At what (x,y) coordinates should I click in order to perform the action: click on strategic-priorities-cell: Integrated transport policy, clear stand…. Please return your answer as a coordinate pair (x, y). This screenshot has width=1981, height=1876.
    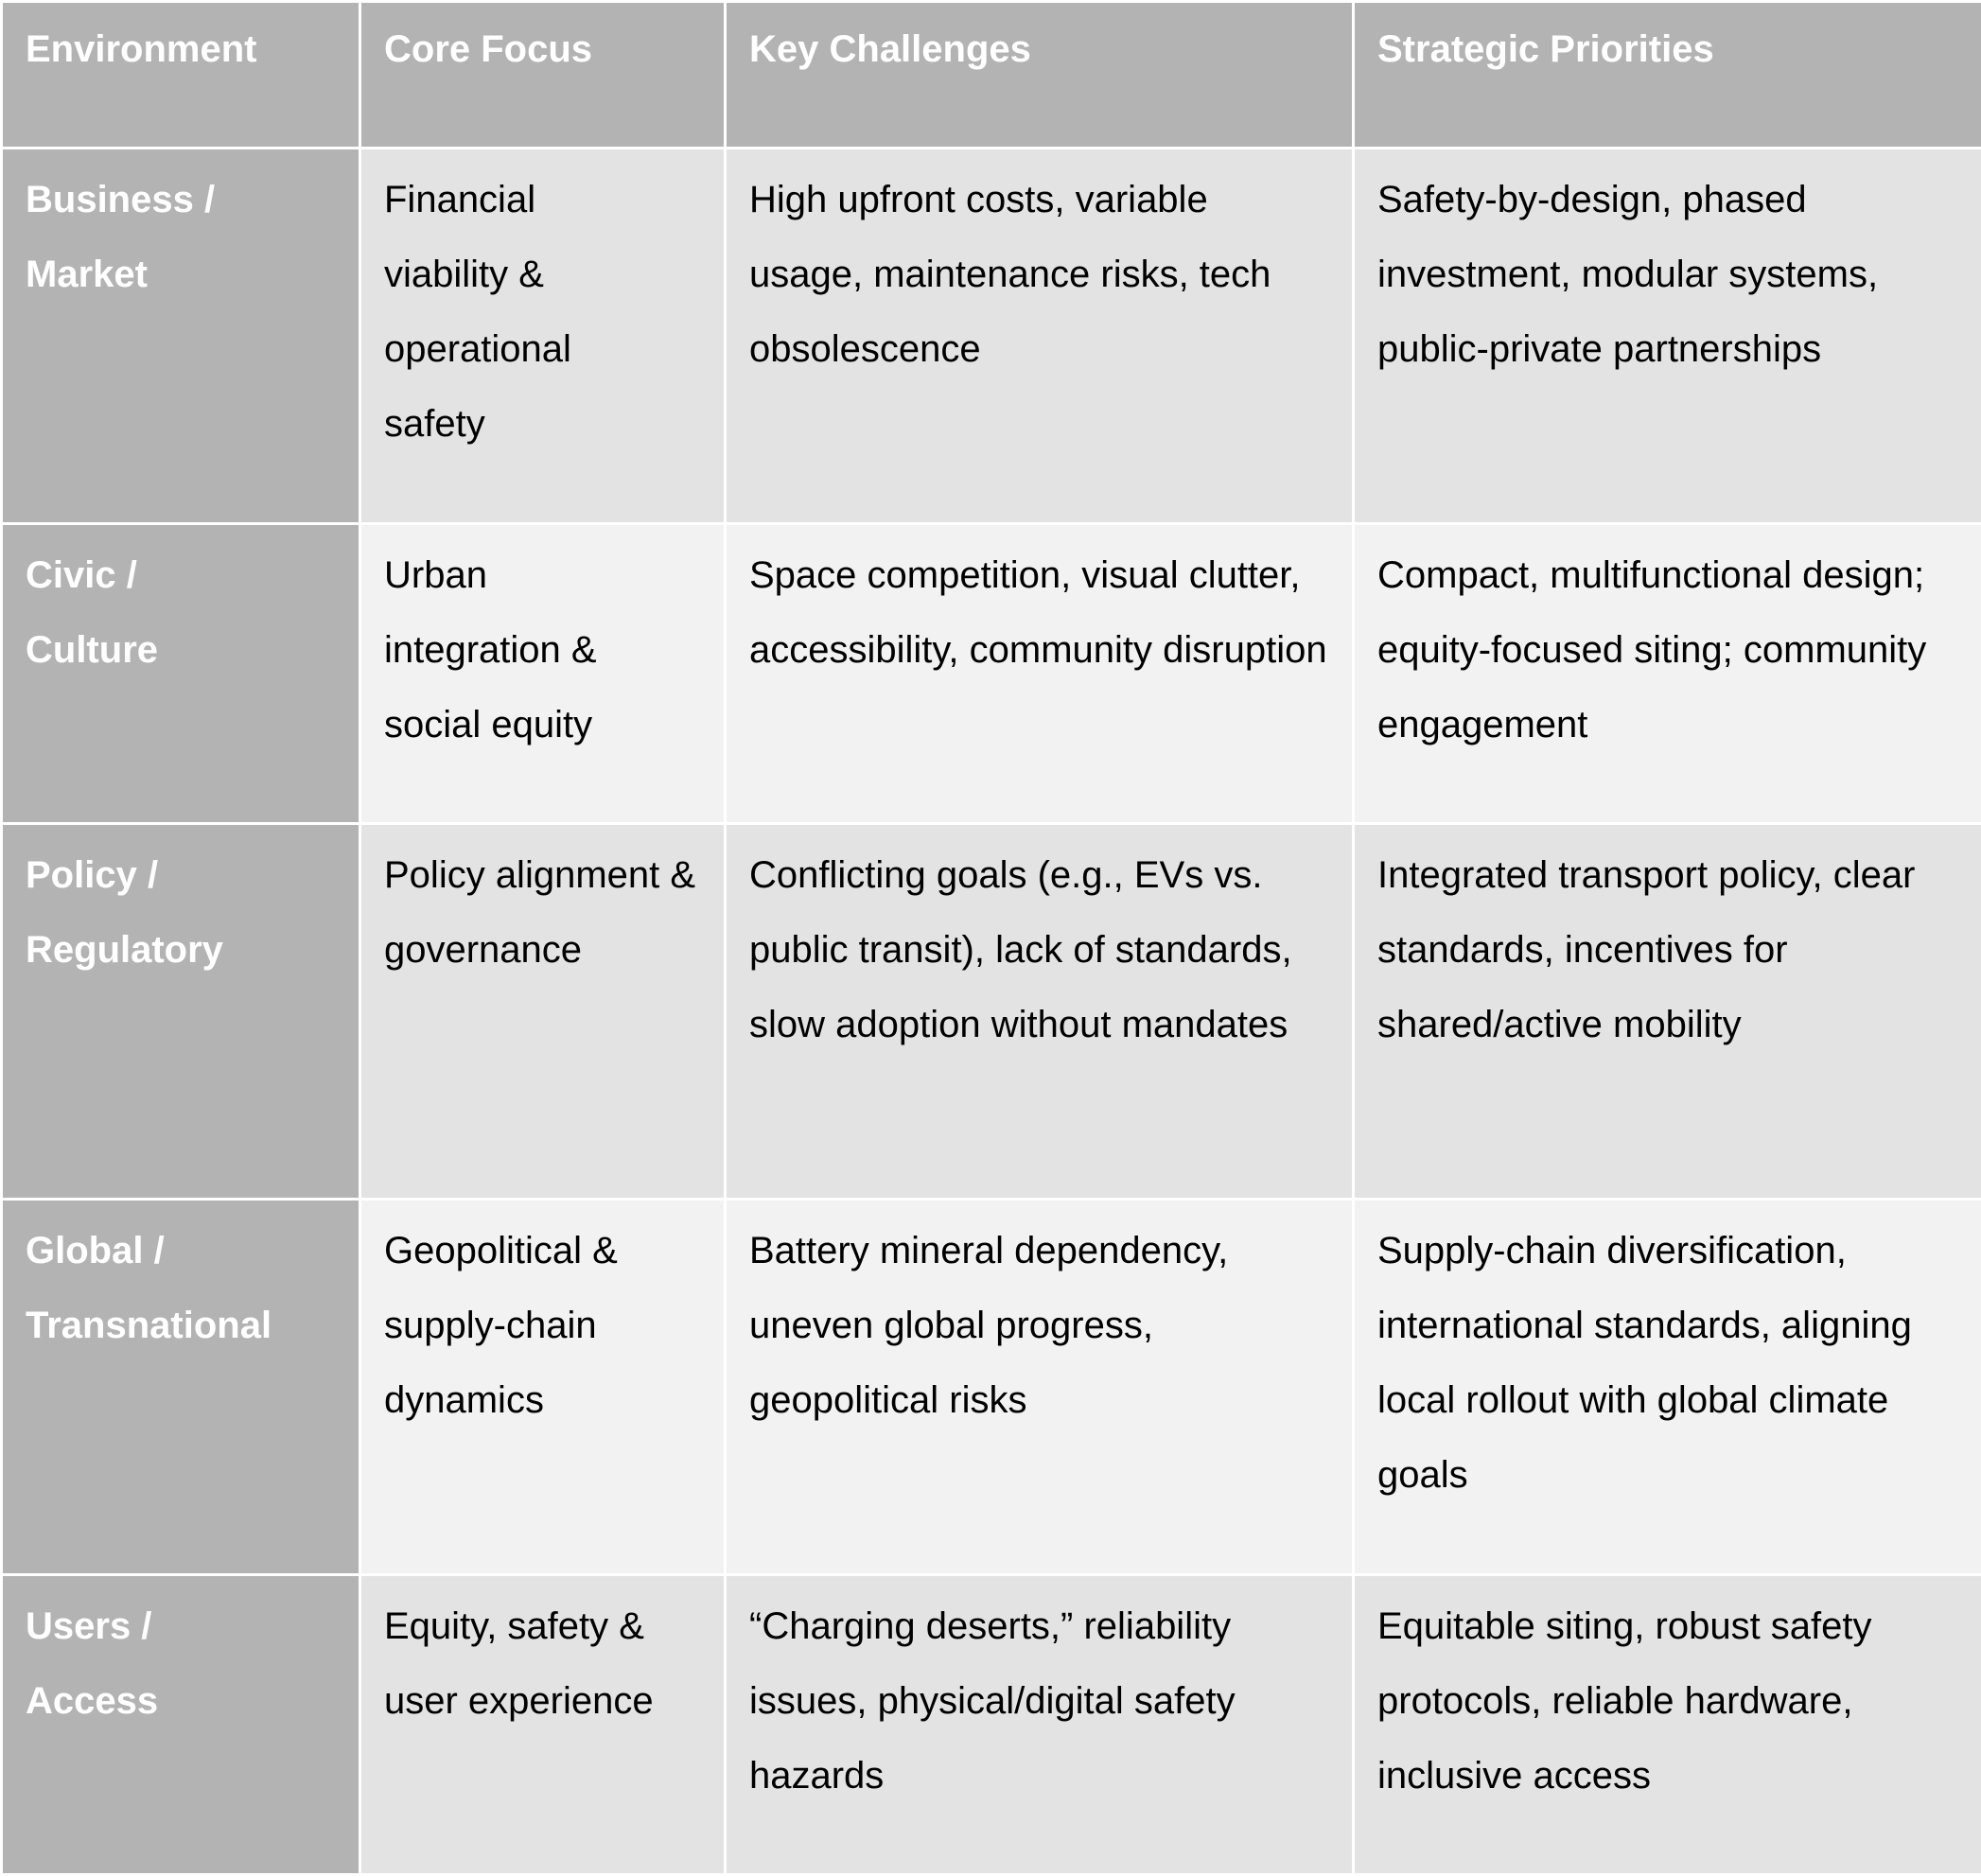
    Looking at the image, I should click on (1667, 1012).